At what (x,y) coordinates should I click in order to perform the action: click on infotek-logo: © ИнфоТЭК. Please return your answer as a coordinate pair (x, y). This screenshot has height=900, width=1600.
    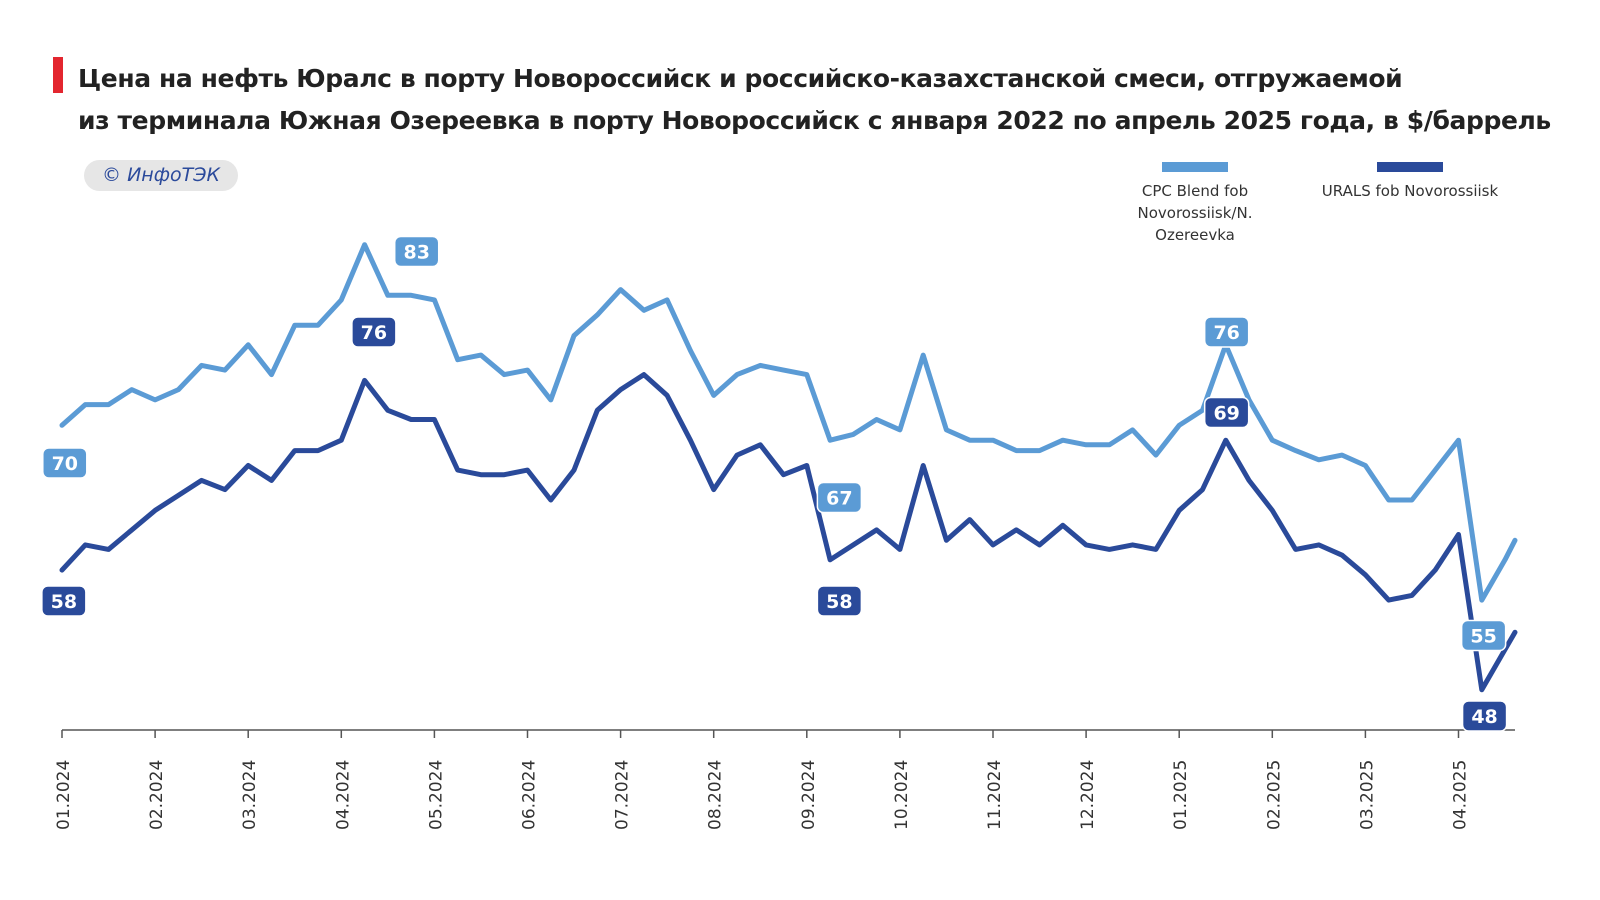
    Looking at the image, I should click on (161, 175).